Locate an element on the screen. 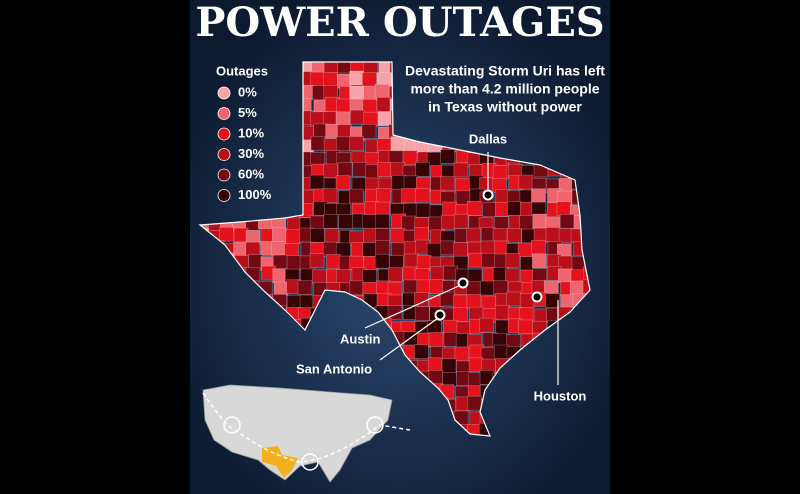 Image resolution: width=800 pixels, height=494 pixels. storm-icon is located at coordinates (310, 462).